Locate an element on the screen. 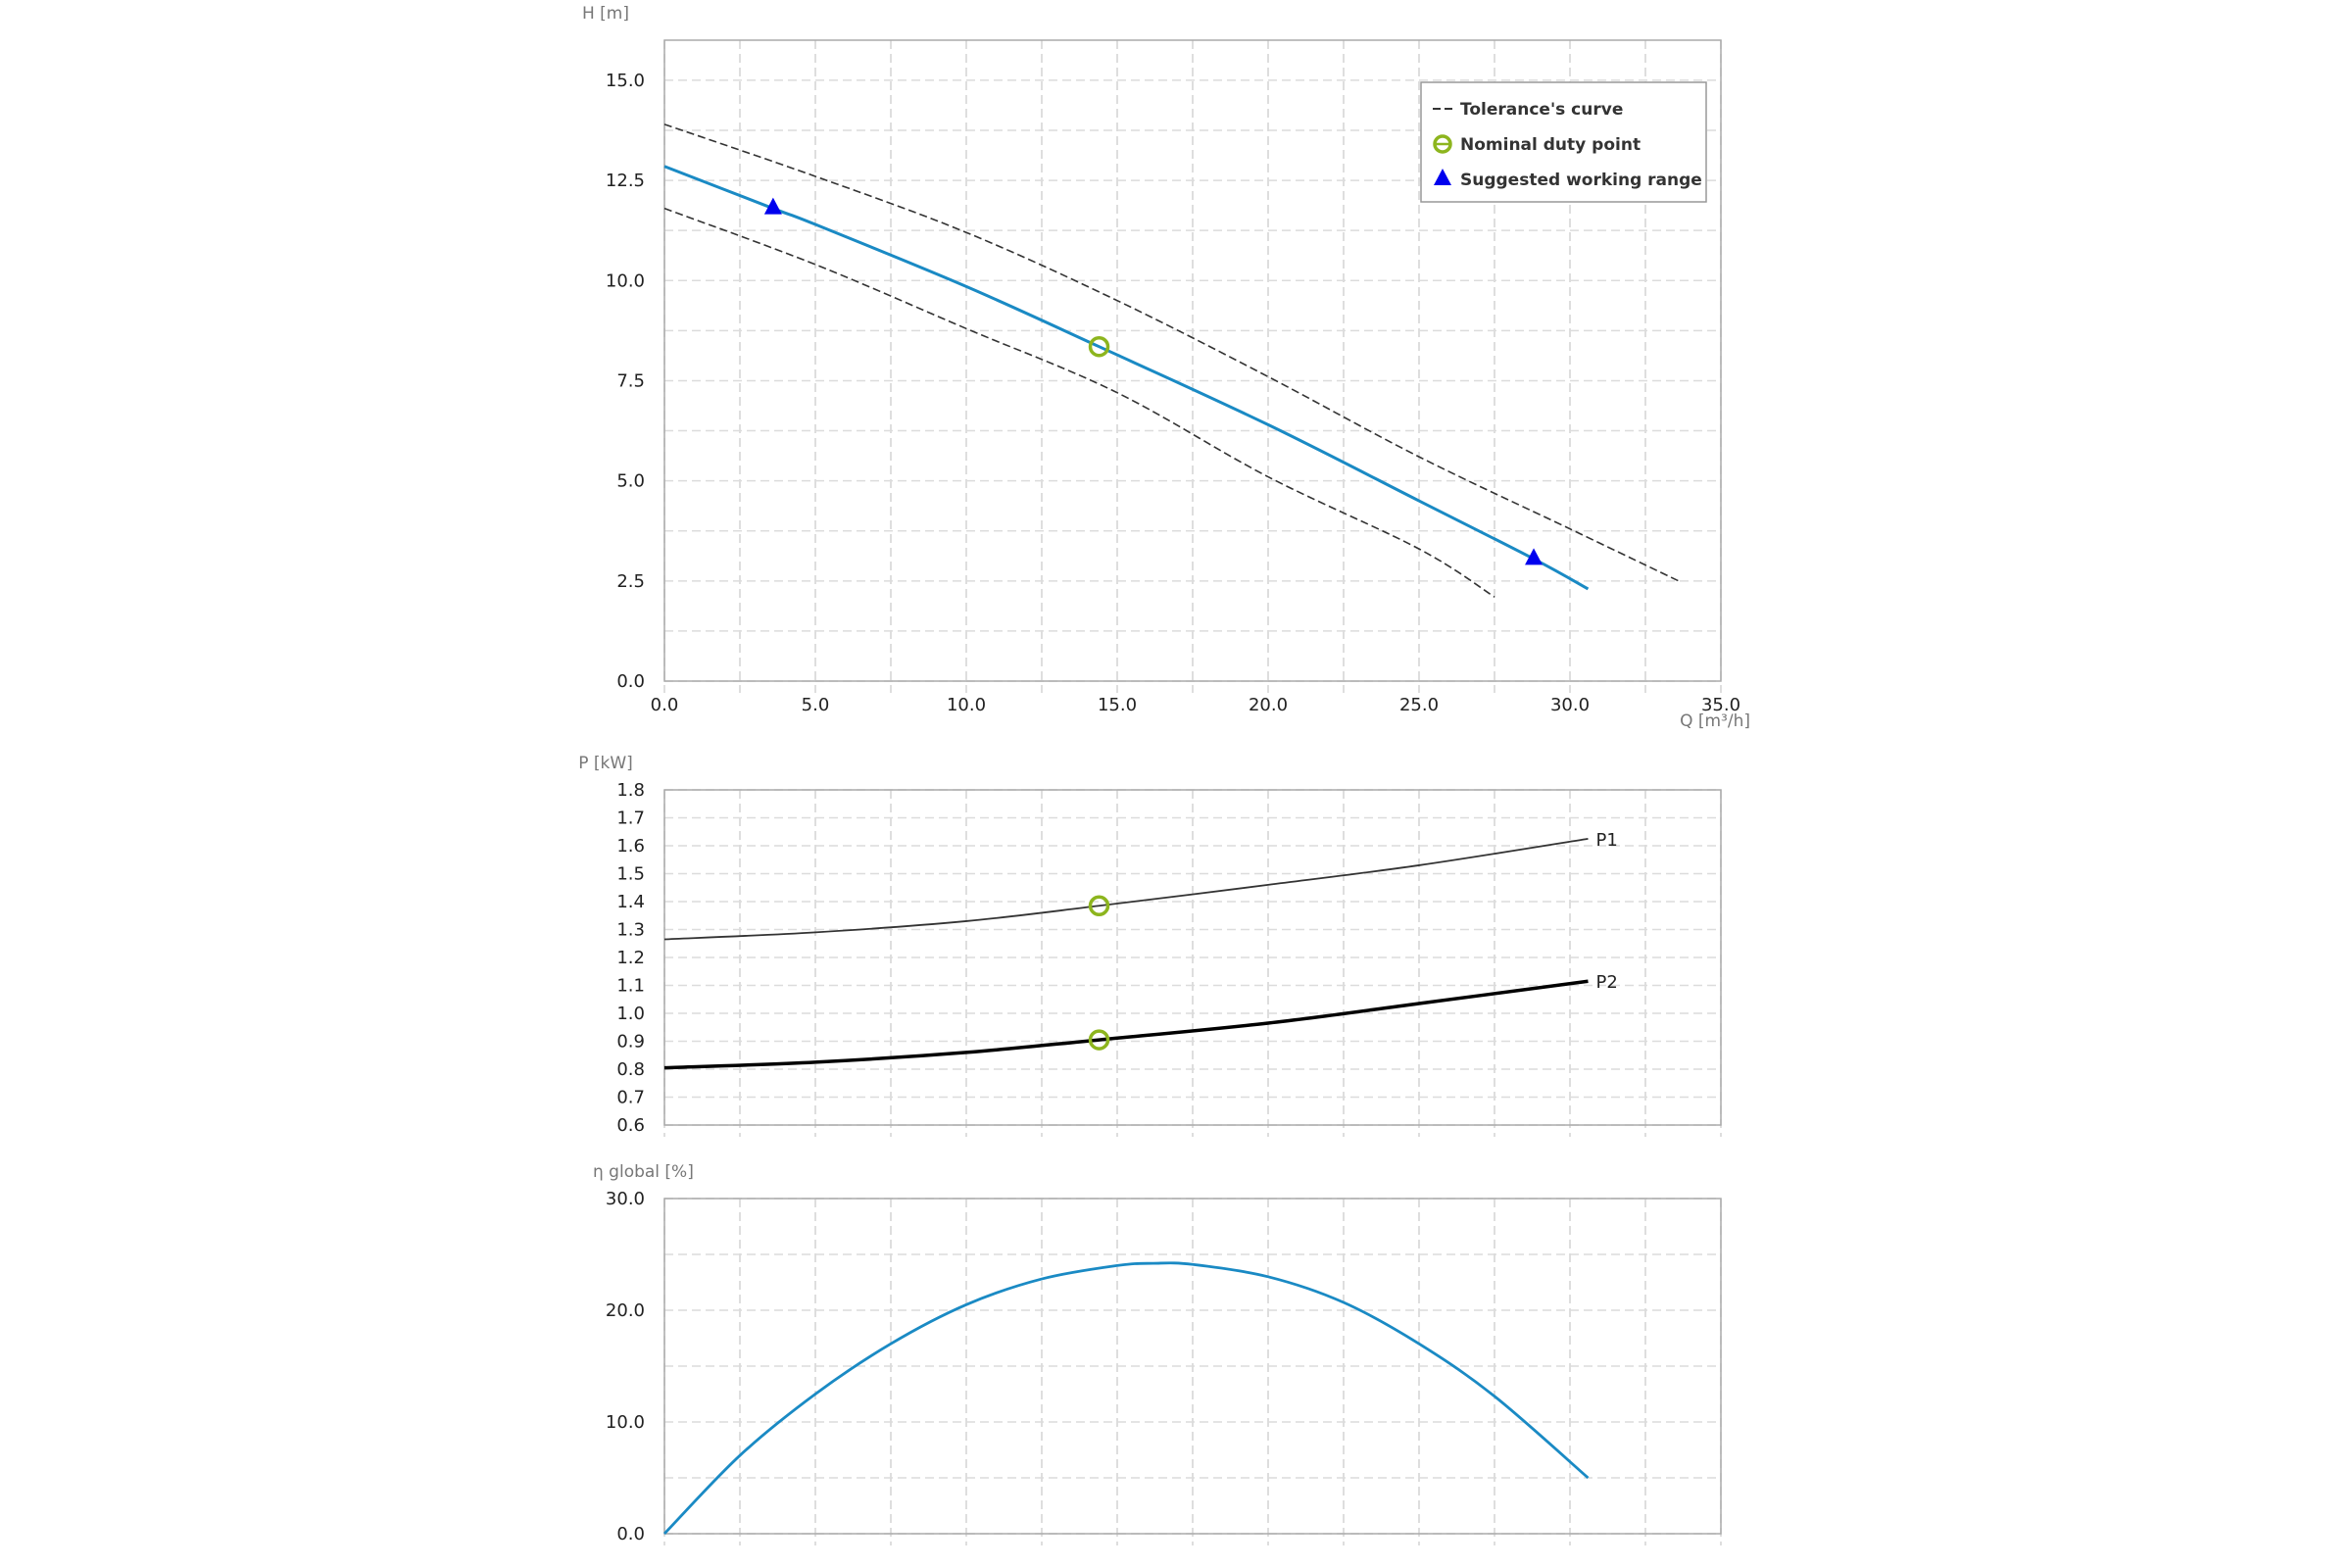  legend-triangle-icon is located at coordinates (1442, 177).